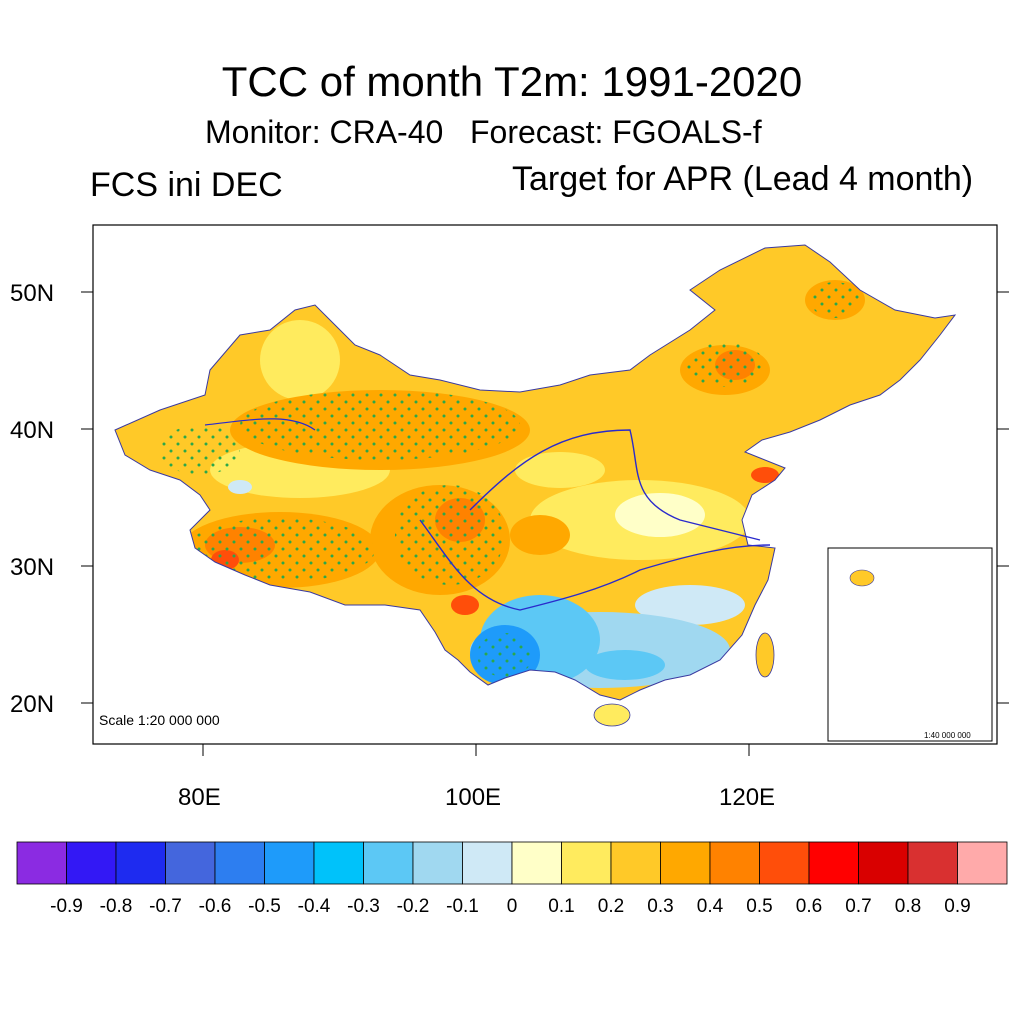 This screenshot has width=1024, height=1024. What do you see at coordinates (809, 906) in the screenshot?
I see `colorbar-tick-label: 0.6` at bounding box center [809, 906].